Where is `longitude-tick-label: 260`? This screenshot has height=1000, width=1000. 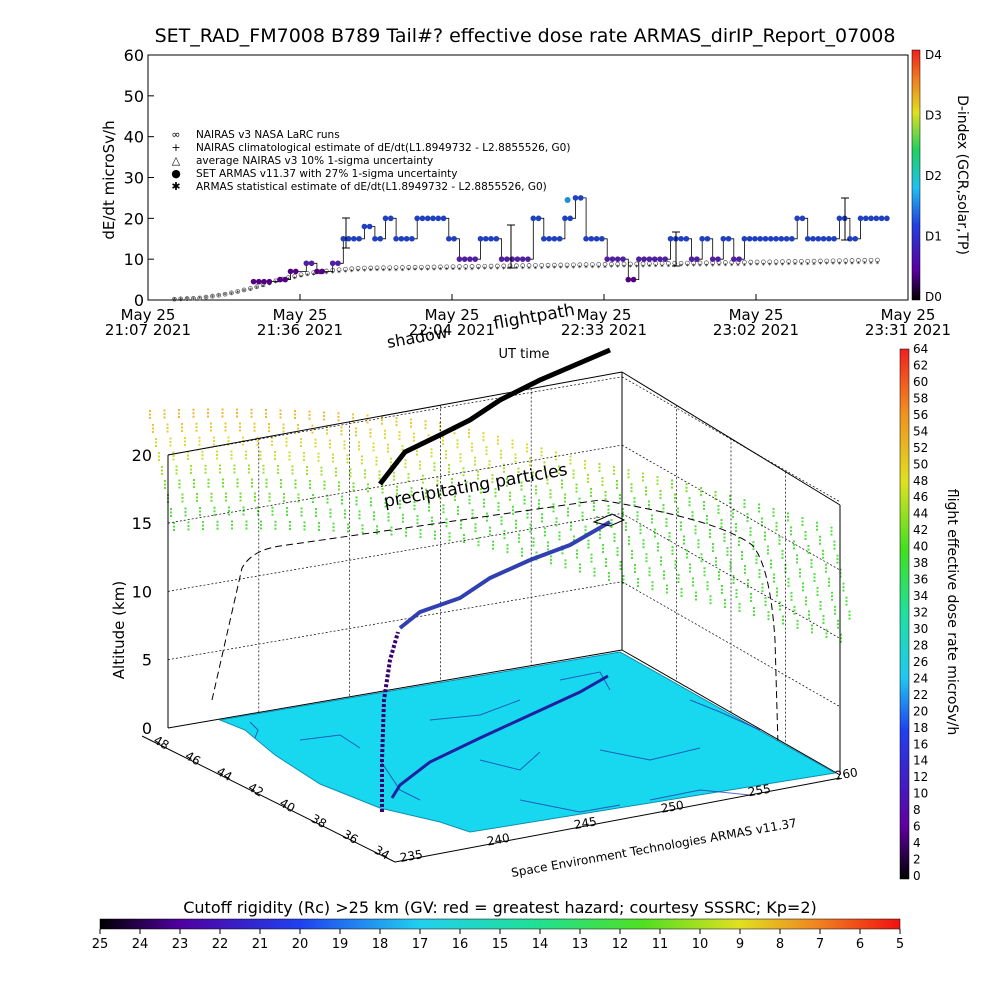
longitude-tick-label: 260 is located at coordinates (846, 774).